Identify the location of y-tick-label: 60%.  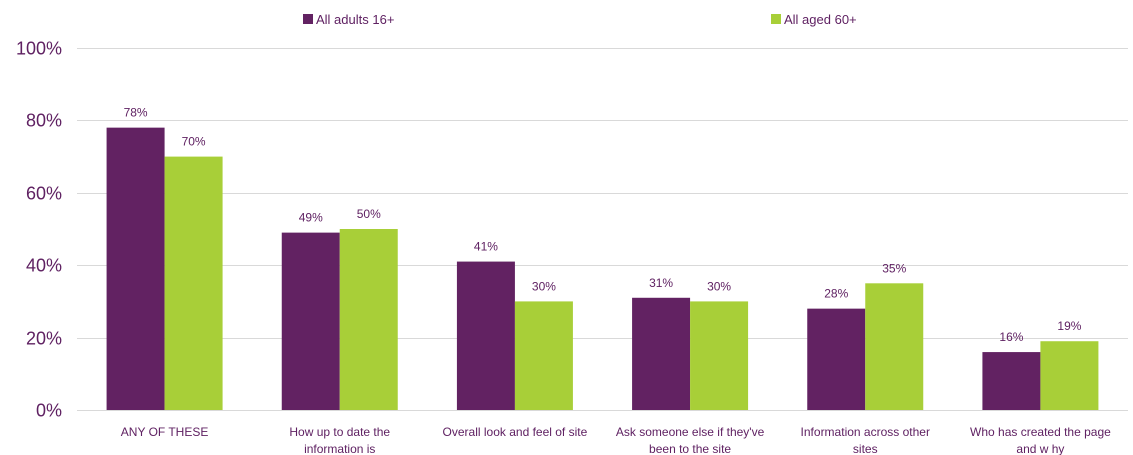
(44, 194).